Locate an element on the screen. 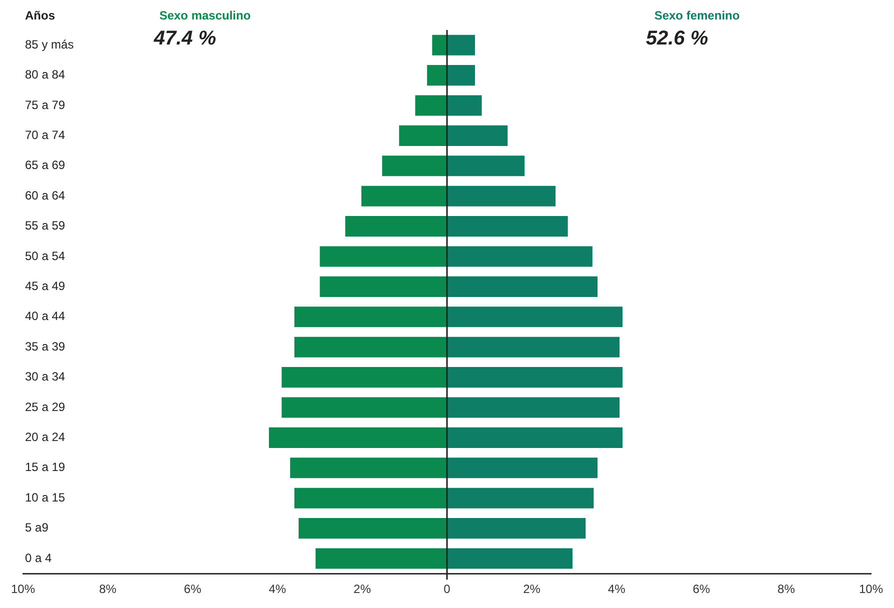 The image size is (894, 608). y-tick-label: 70 a 74 is located at coordinates (45, 135).